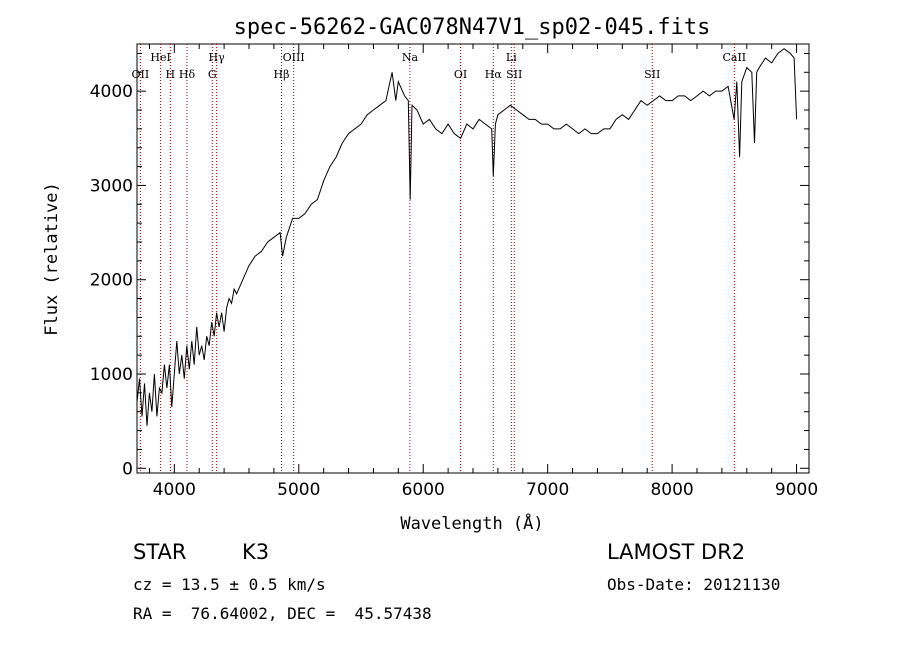  Describe the element at coordinates (256, 552) in the screenshot. I see `object-subclass: K3` at that location.